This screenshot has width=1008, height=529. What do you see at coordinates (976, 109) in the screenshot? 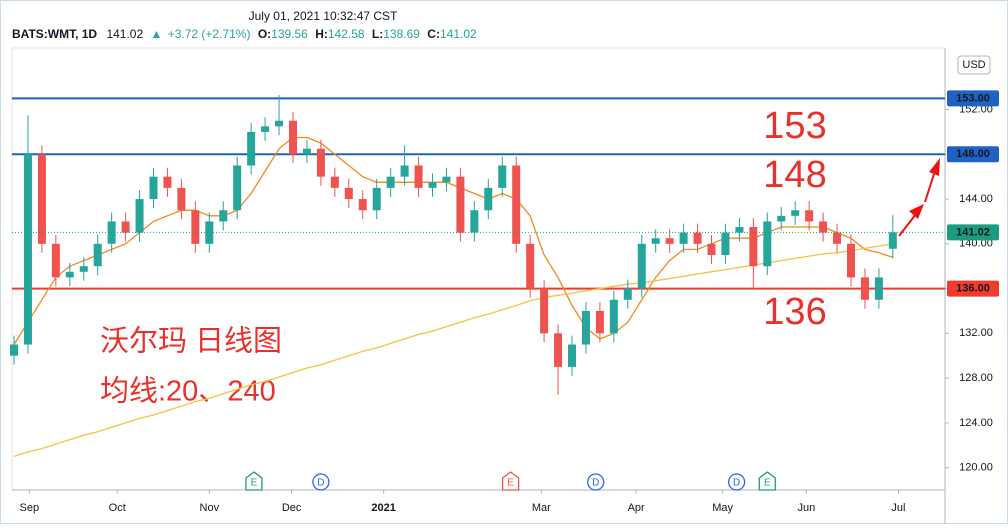
I see `y-tick-label: 152.00` at bounding box center [976, 109].